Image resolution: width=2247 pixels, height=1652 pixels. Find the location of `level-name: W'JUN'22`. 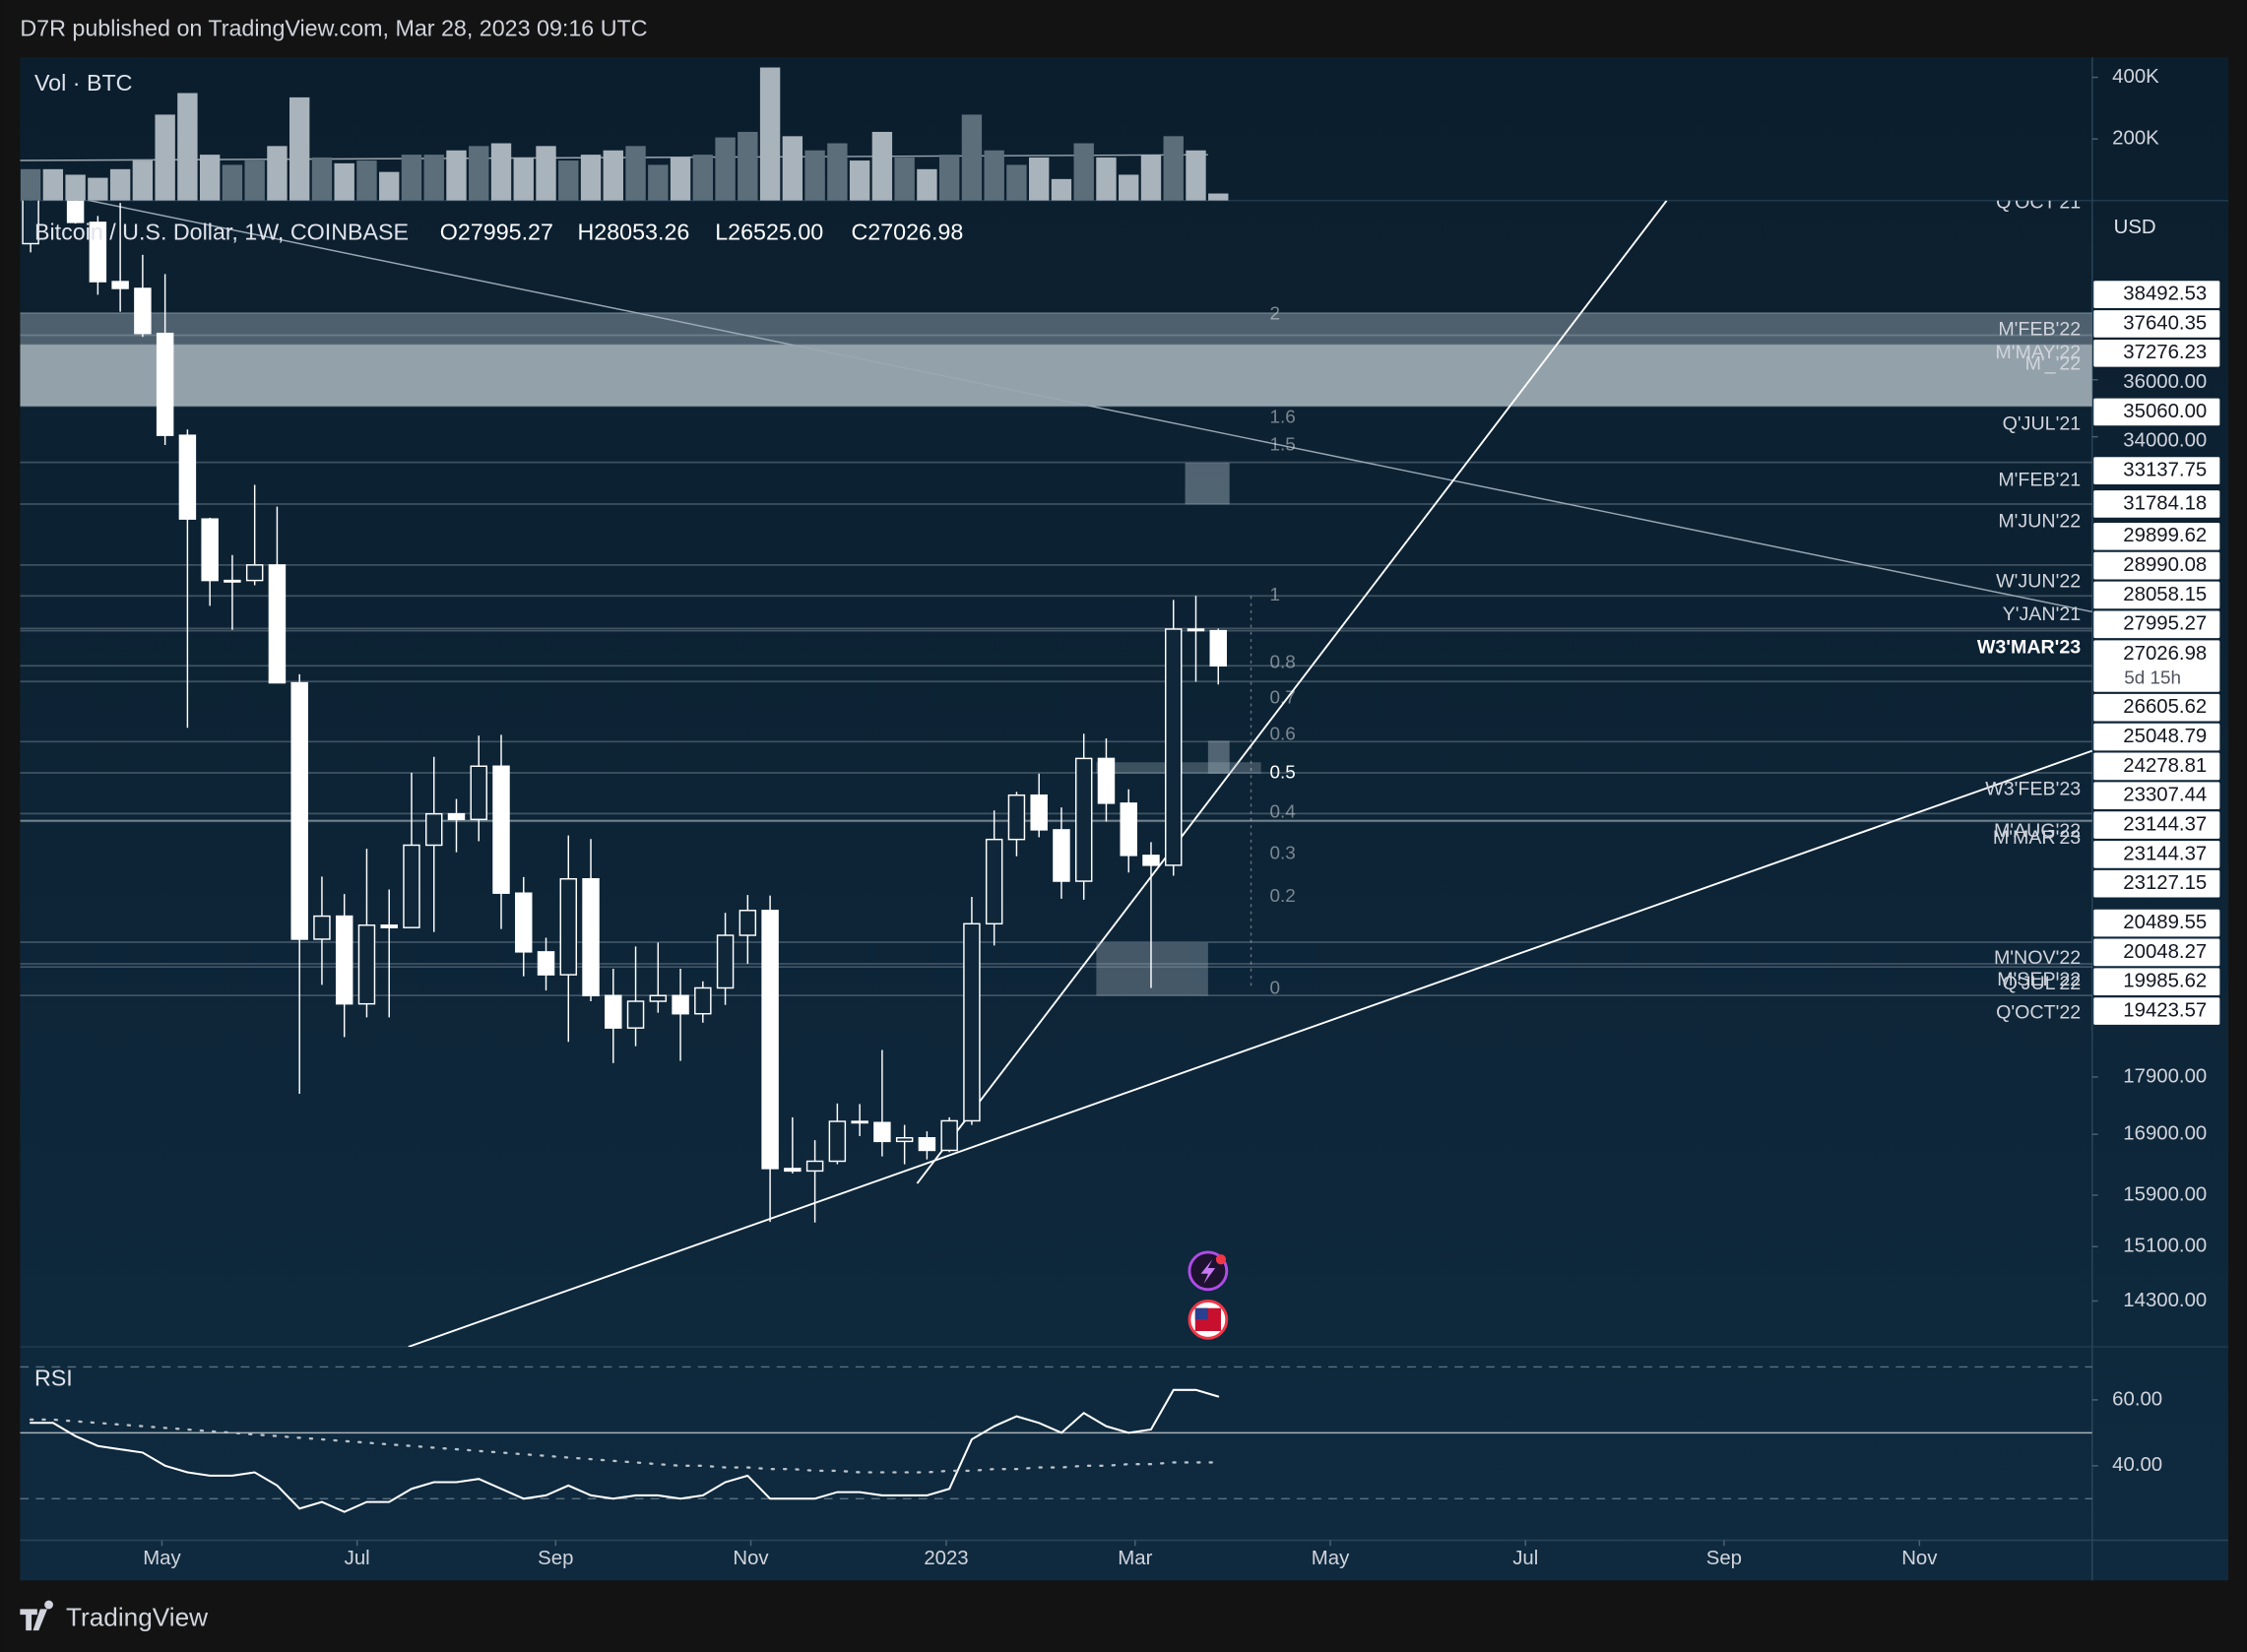

level-name: W'JUN'22 is located at coordinates (2038, 582).